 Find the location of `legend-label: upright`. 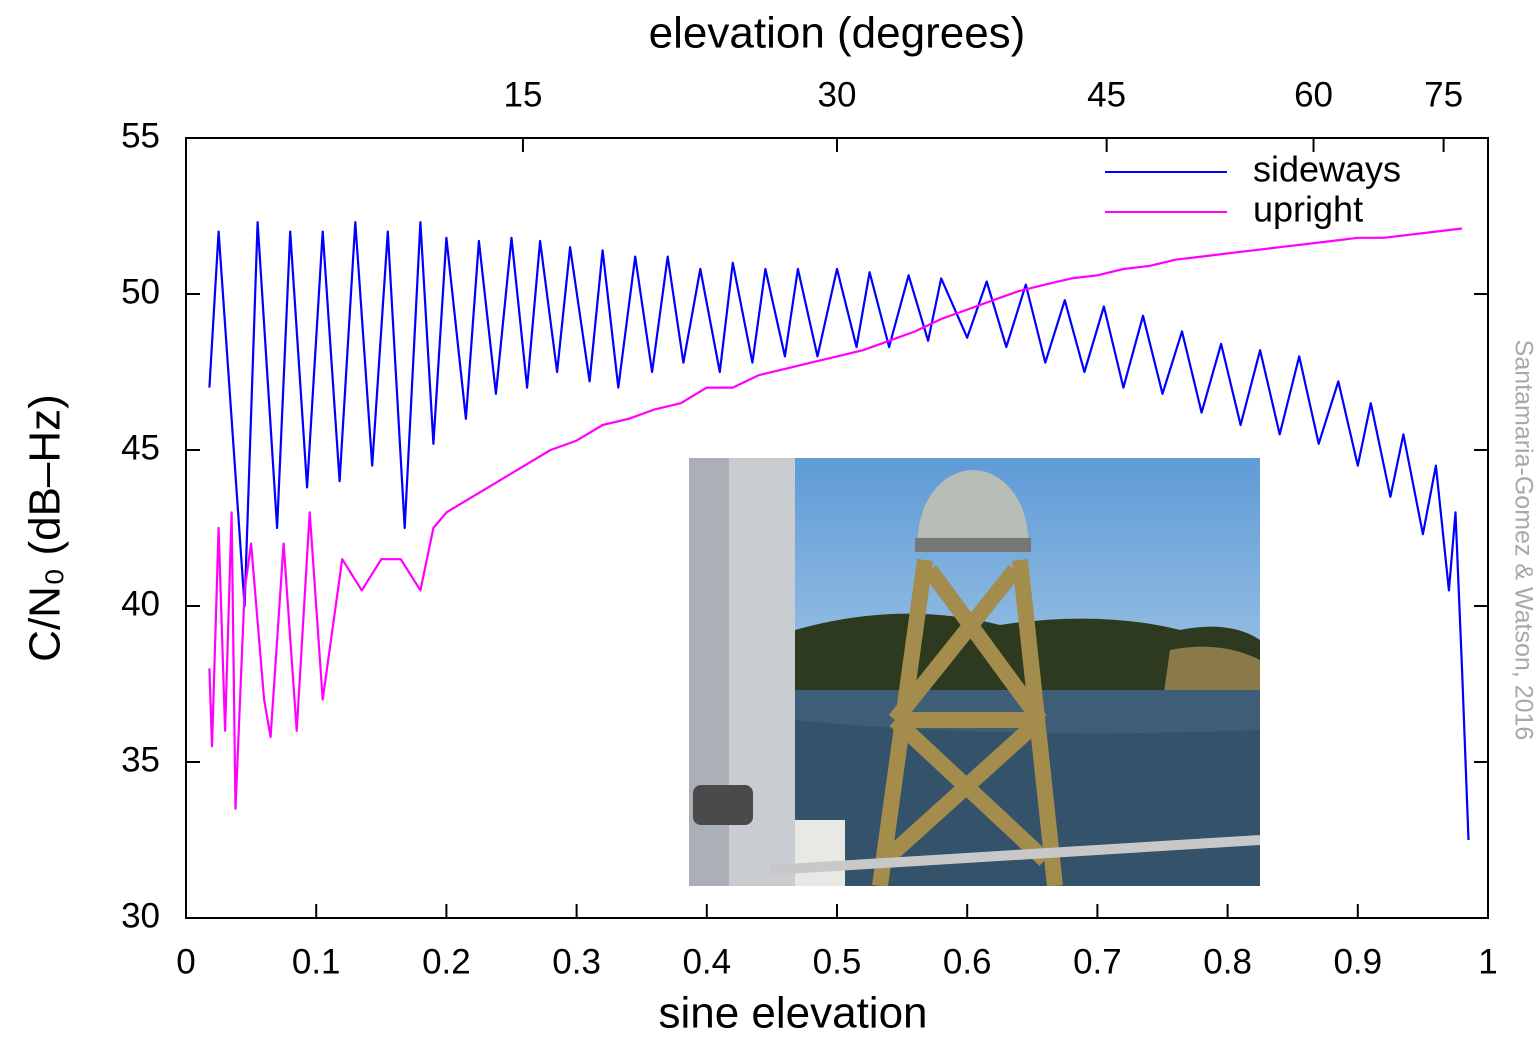

legend-label: upright is located at coordinates (1308, 209).